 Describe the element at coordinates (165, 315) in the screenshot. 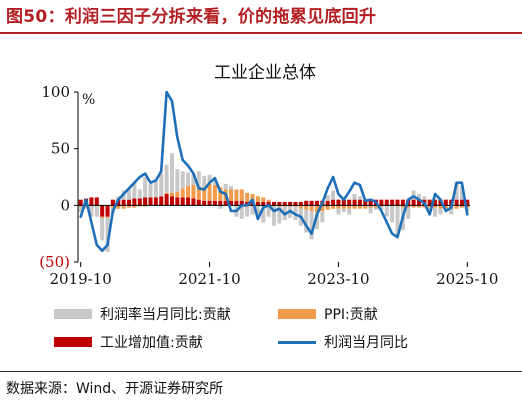

I see `legend-label-profit-margin: 利润率当月同比:贡献` at that location.